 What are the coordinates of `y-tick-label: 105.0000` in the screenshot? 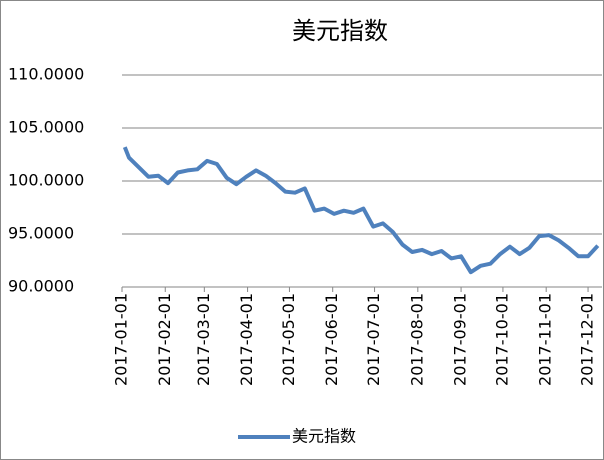 It's located at (46, 127).